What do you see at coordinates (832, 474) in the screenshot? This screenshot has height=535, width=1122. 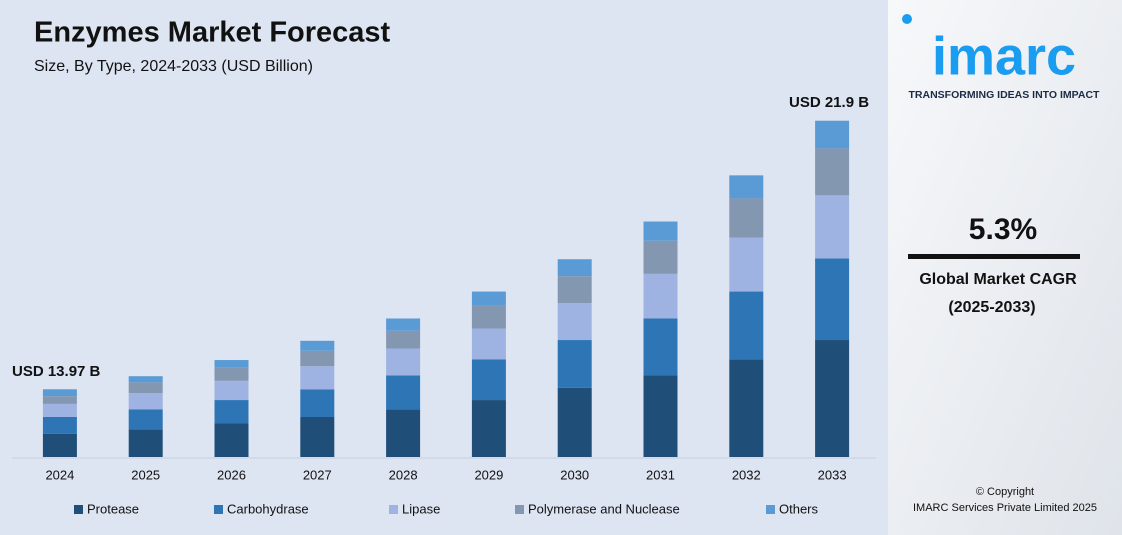 I see `x-tick-label: 2033` at bounding box center [832, 474].